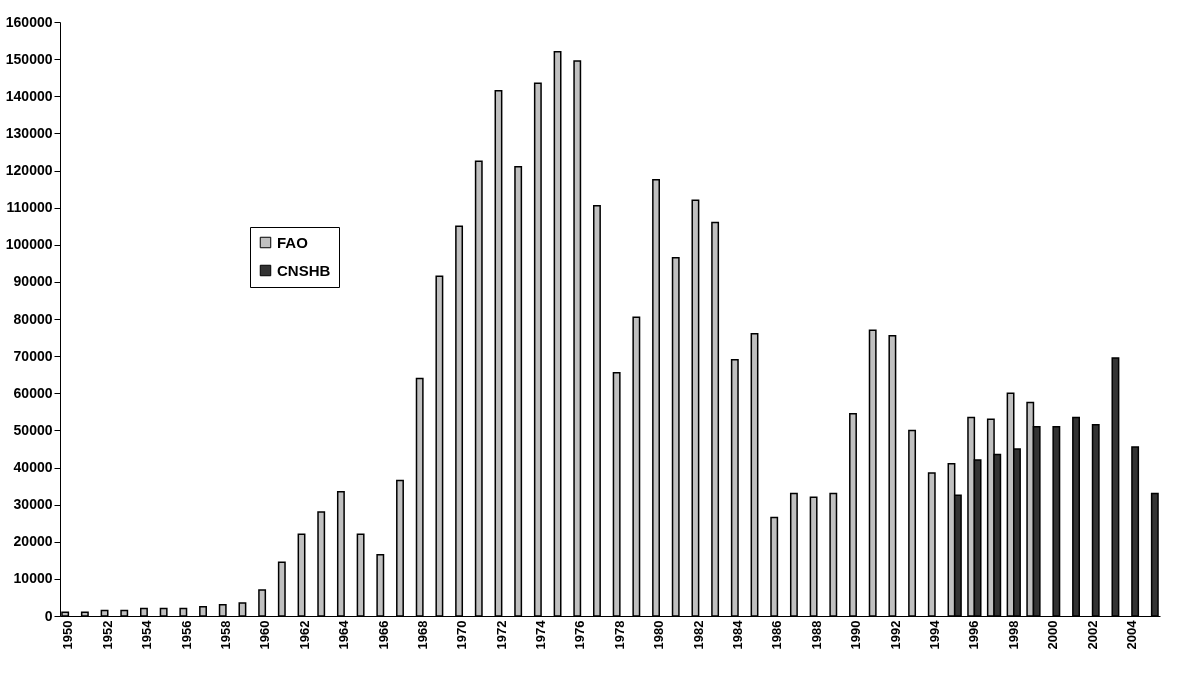 The image size is (1195, 676). What do you see at coordinates (698, 635) in the screenshot?
I see `x-tick-label: 1982` at bounding box center [698, 635].